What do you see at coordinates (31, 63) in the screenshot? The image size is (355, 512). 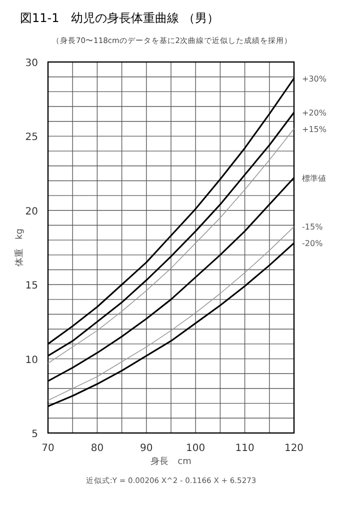 I see `y-tick-label: 30` at bounding box center [31, 63].